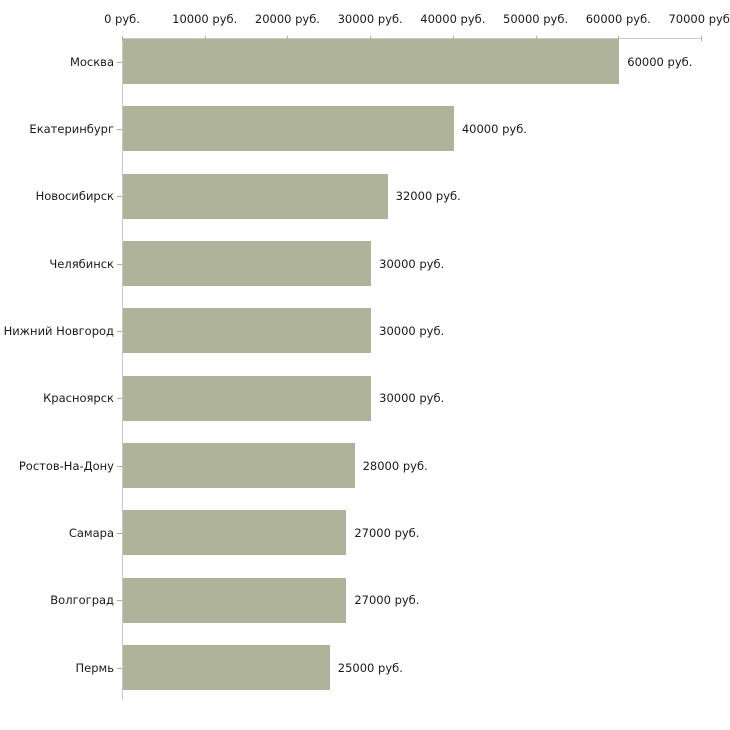  What do you see at coordinates (74, 196) in the screenshot?
I see `category-label: Новосибирск` at bounding box center [74, 196].